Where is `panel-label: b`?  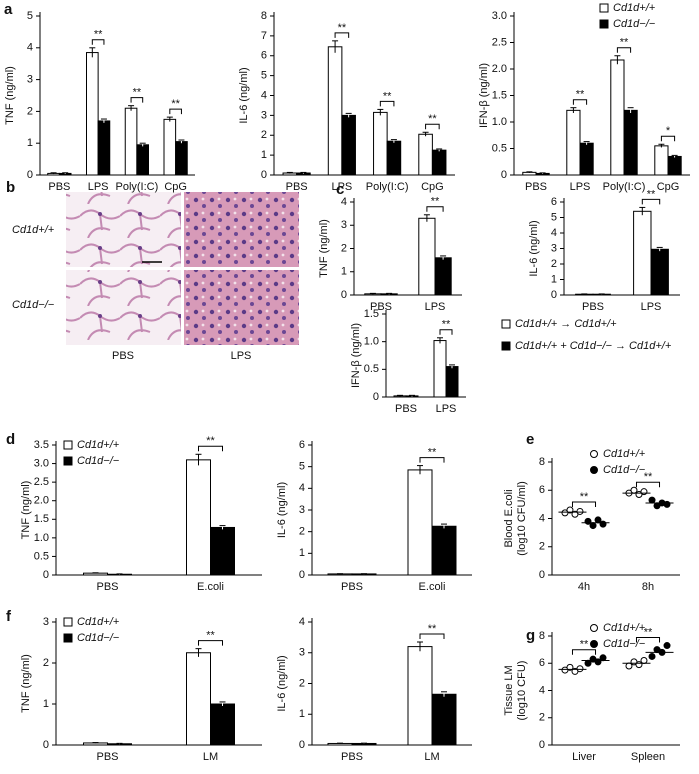 panel-label: b is located at coordinates (10, 187).